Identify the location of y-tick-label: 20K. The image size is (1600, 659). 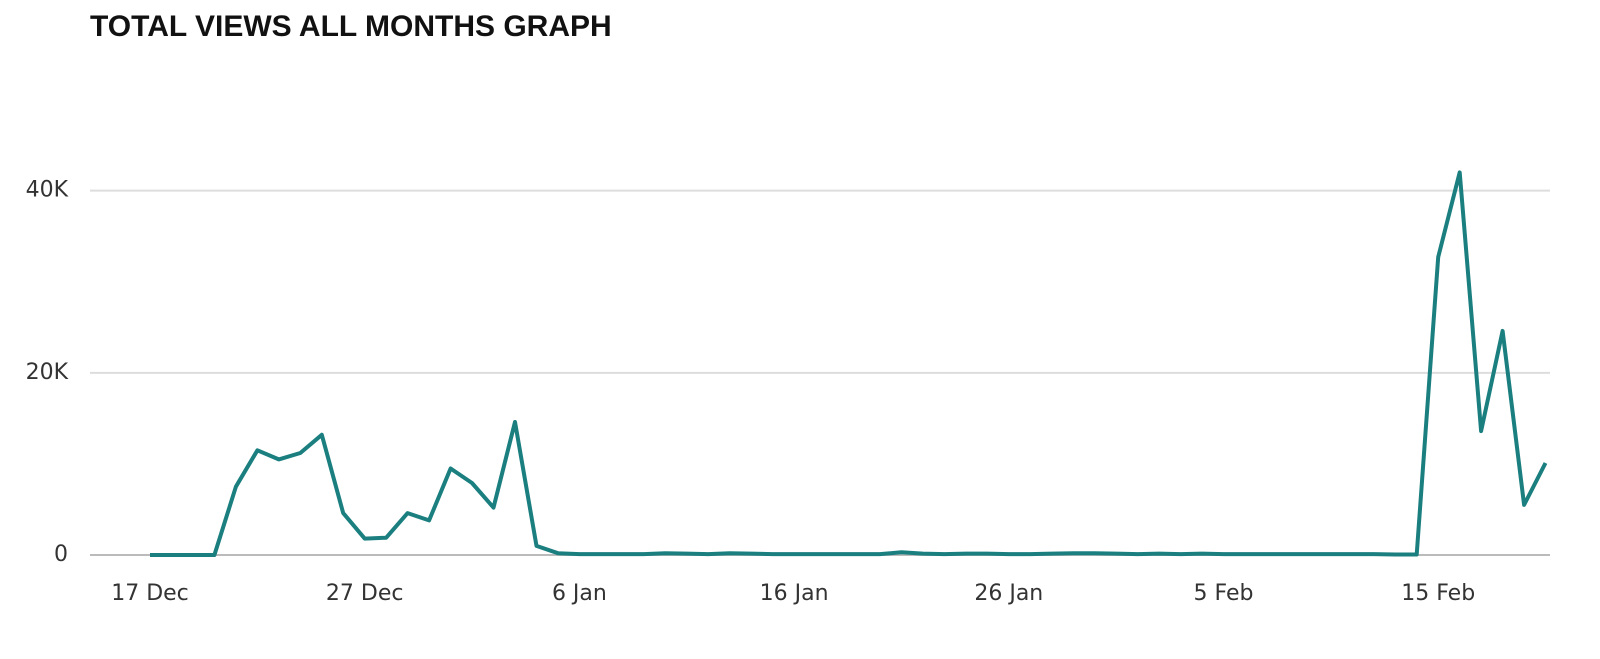
(47, 372).